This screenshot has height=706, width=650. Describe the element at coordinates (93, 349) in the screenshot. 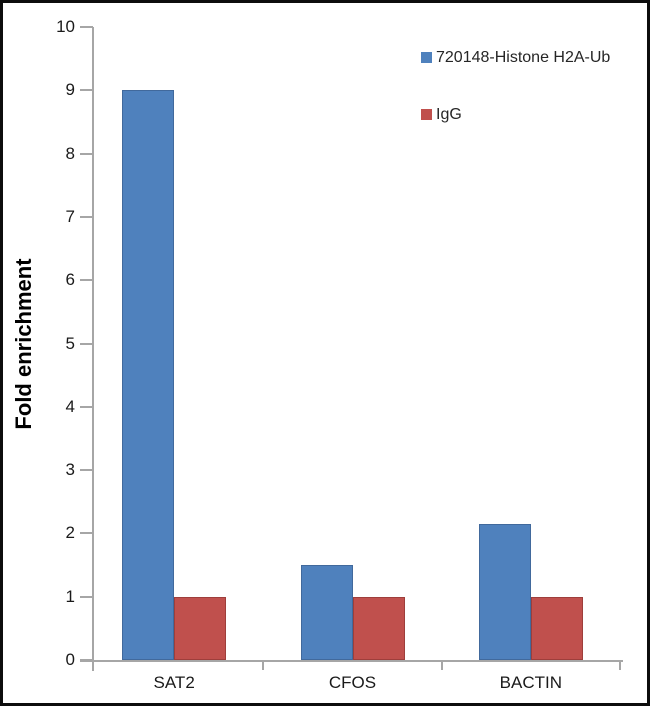

I see `y-axis-line` at that location.